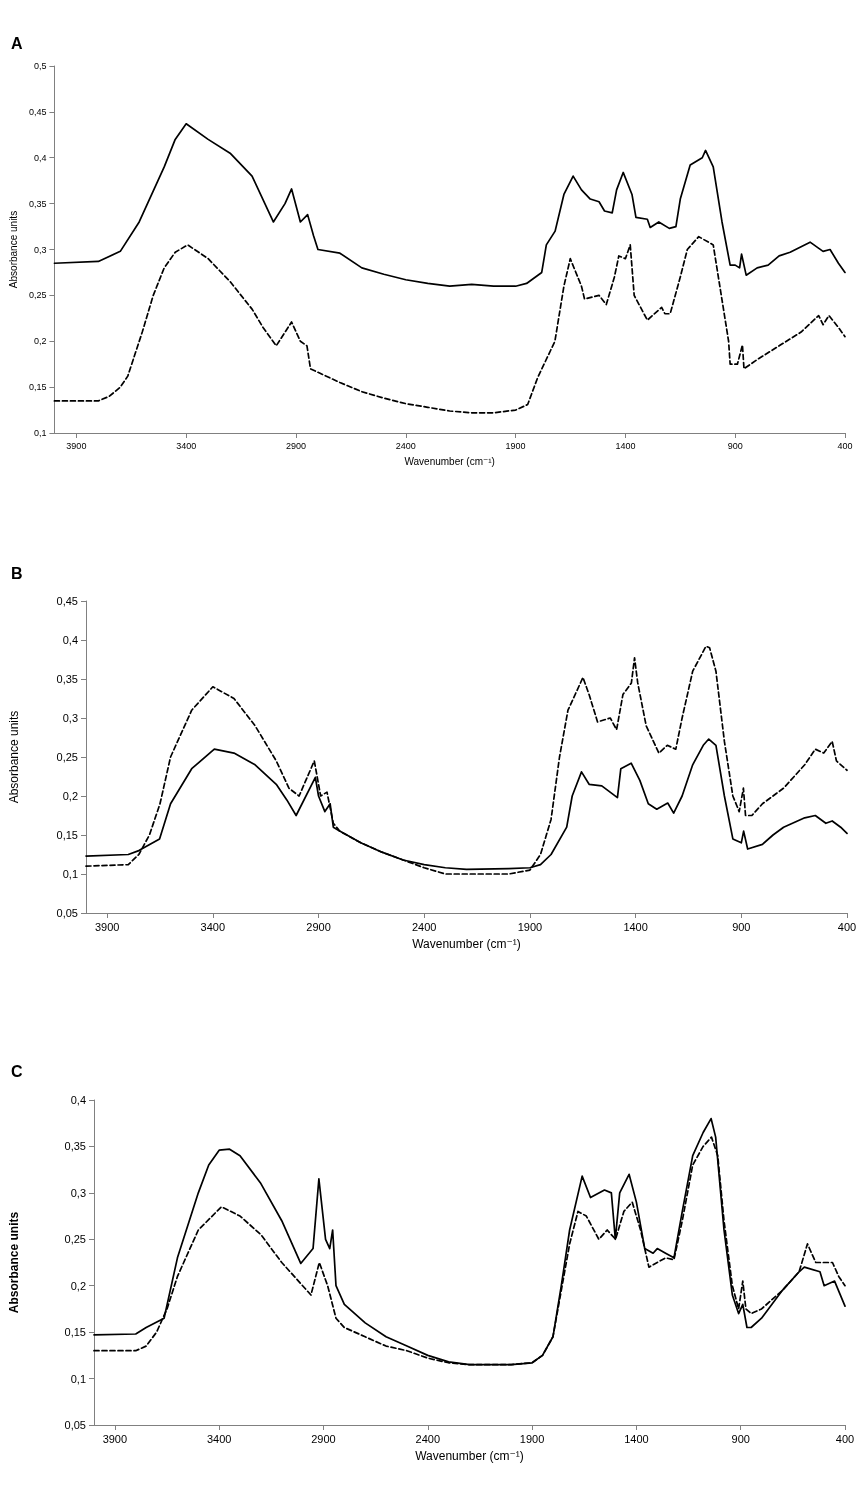 The width and height of the screenshot is (862, 1494). Describe the element at coordinates (17, 43) in the screenshot. I see `chart-title: A` at that location.